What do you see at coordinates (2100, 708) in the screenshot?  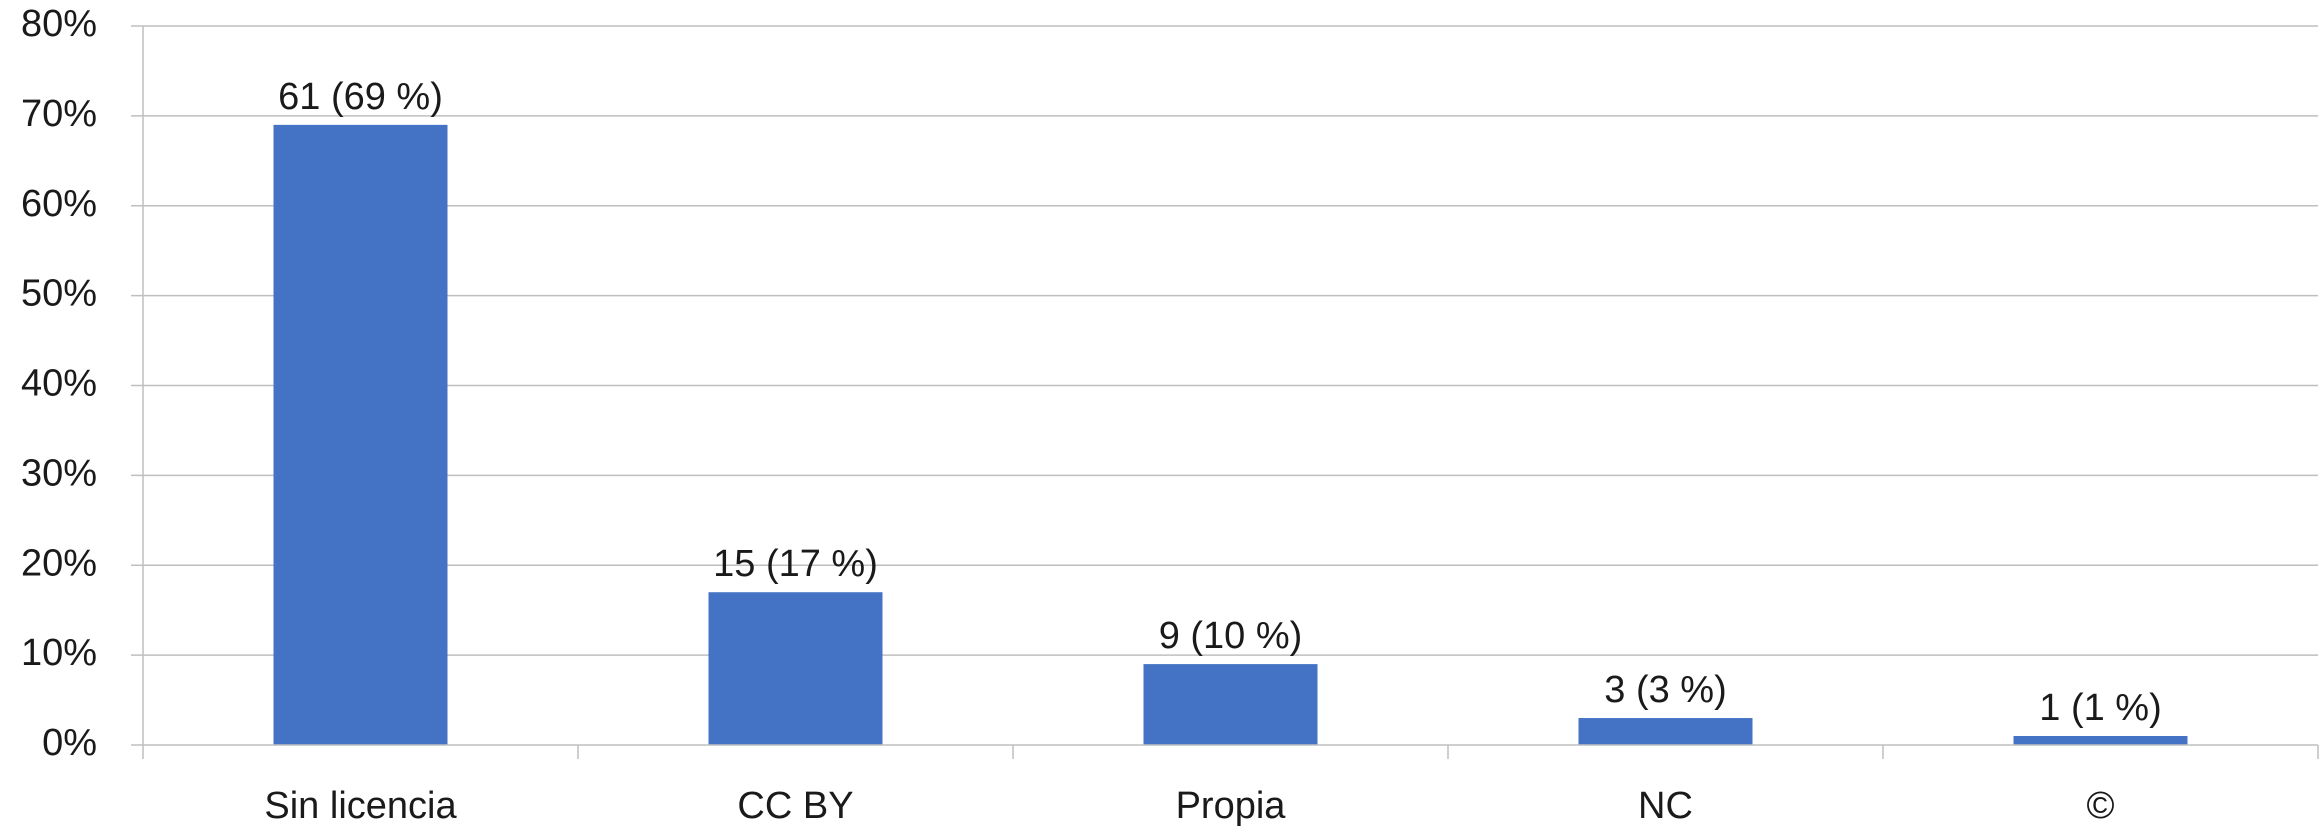 I see `data-label: 1 (1 %)` at bounding box center [2100, 708].